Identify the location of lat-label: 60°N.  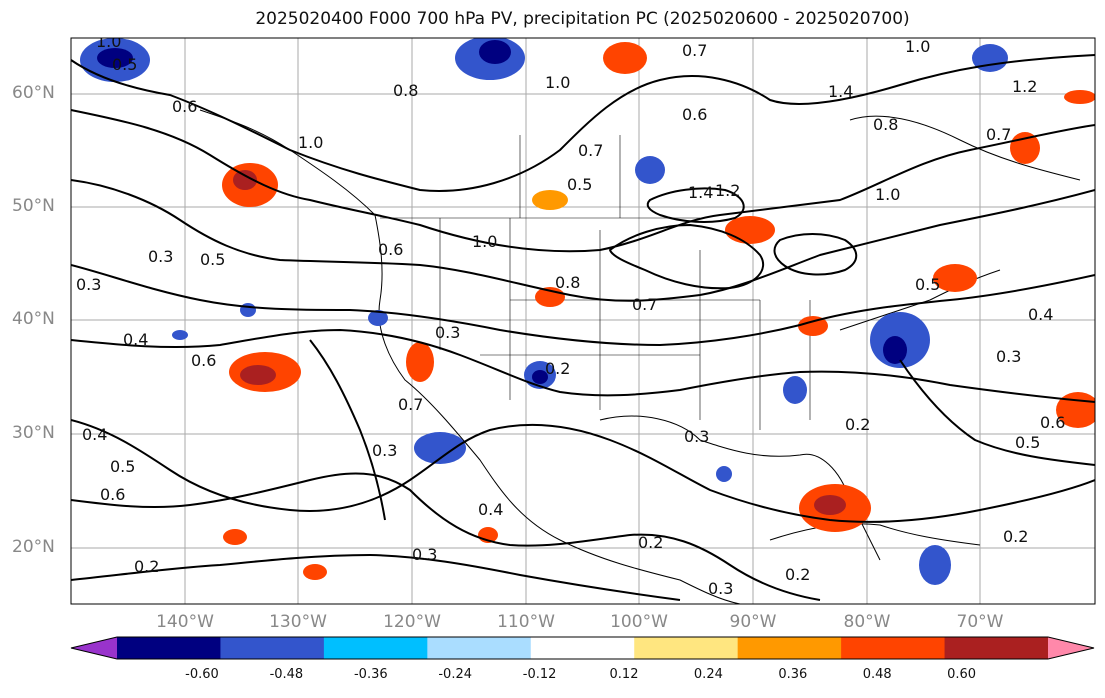
(33, 93).